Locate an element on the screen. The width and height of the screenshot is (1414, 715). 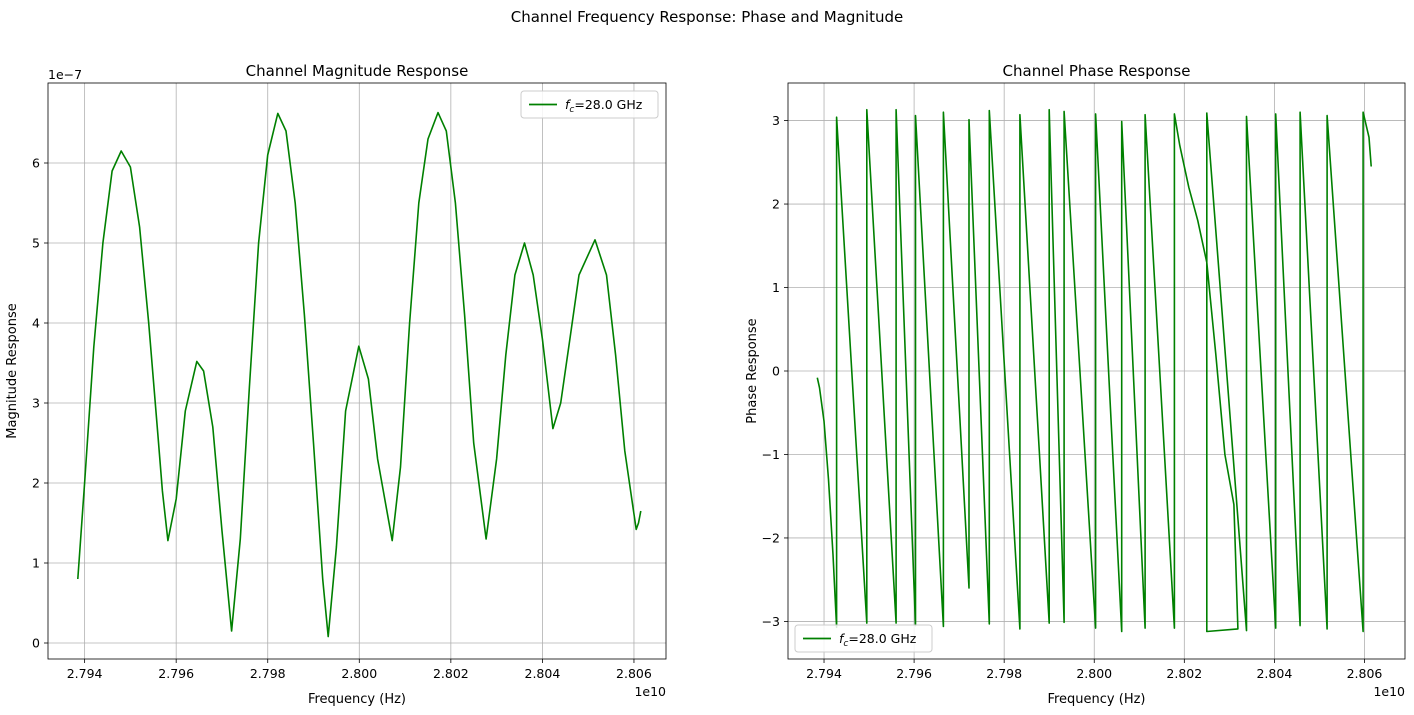
panel-title: Channel Magnitude Response is located at coordinates (357, 71).